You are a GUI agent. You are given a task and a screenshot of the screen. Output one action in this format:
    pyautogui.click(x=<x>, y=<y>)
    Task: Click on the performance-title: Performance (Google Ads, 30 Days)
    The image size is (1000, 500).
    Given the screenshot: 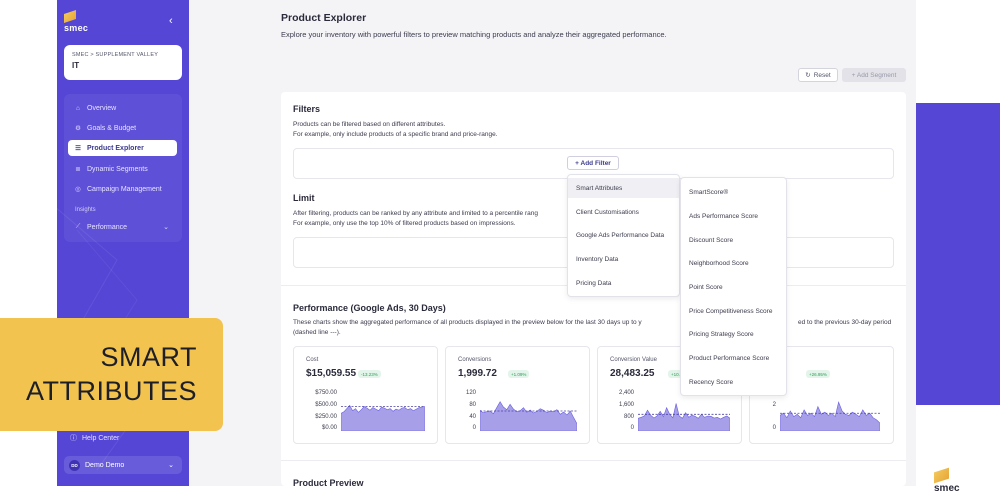 What is the action you would take?
    pyautogui.click(x=369, y=308)
    